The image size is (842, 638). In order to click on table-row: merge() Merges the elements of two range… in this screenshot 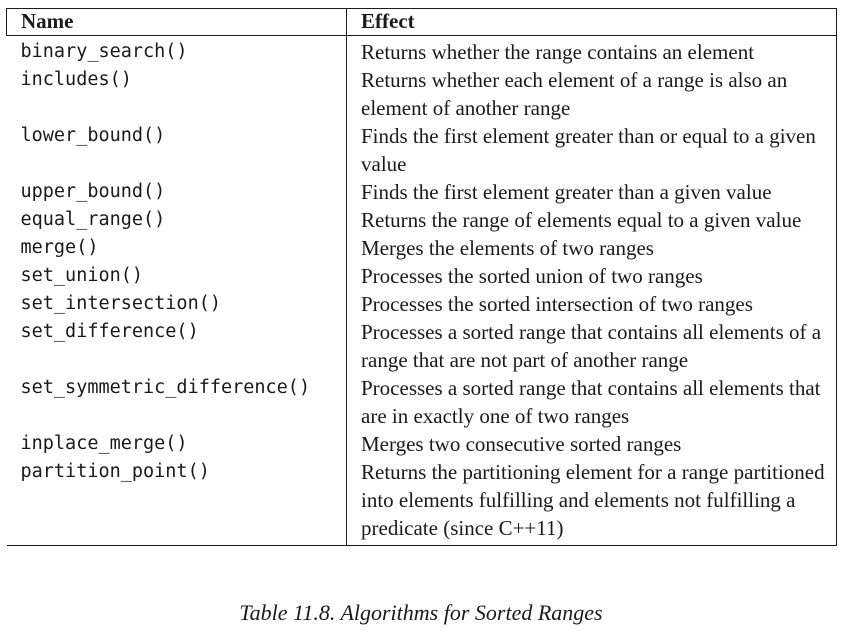, I will do `click(422, 248)`.